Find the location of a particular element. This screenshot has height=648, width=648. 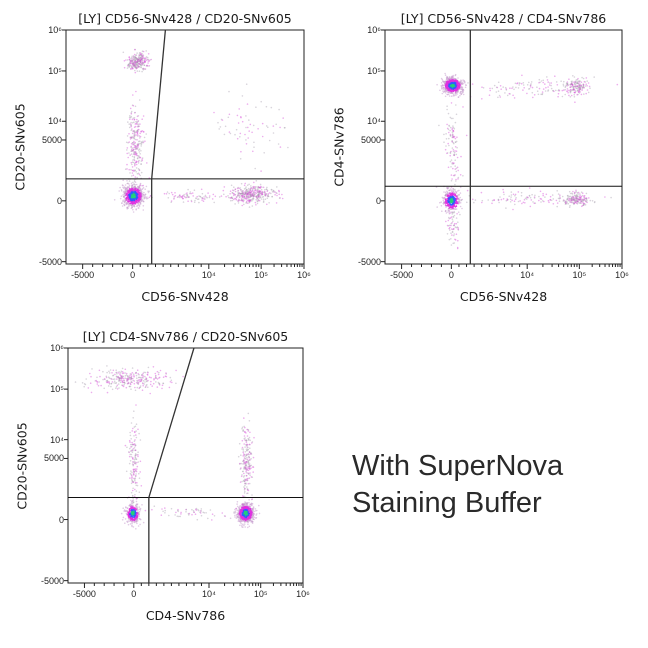

x-tick-label: -5000 is located at coordinates (83, 275).